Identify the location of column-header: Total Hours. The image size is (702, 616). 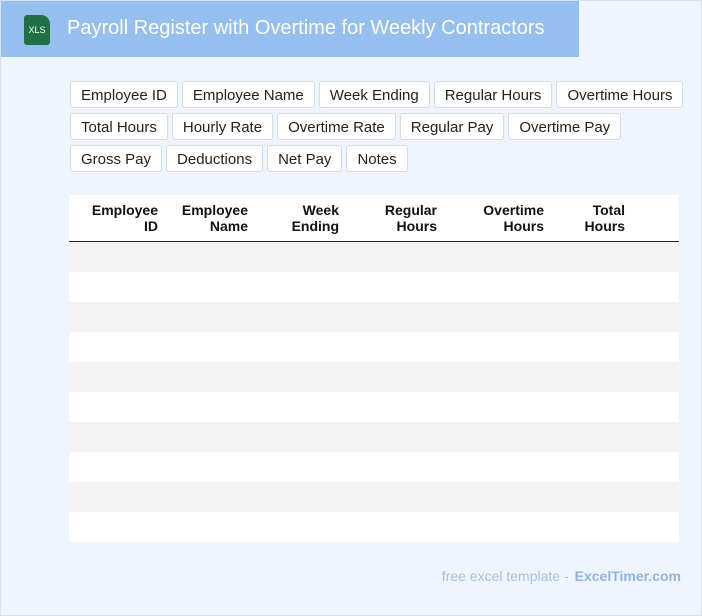
(604, 218).